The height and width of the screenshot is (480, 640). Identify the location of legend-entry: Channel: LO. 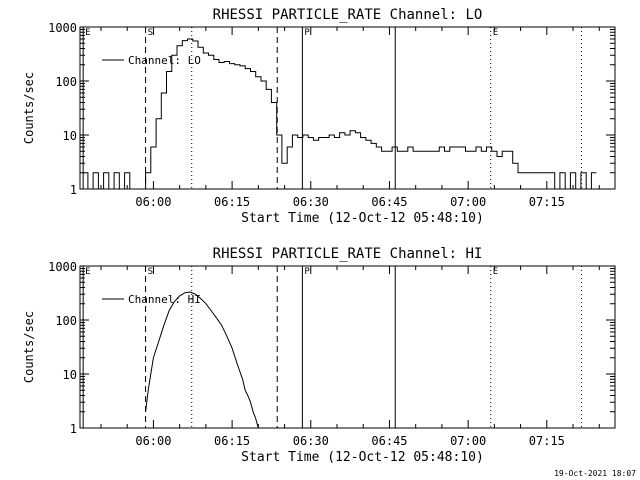
(164, 60).